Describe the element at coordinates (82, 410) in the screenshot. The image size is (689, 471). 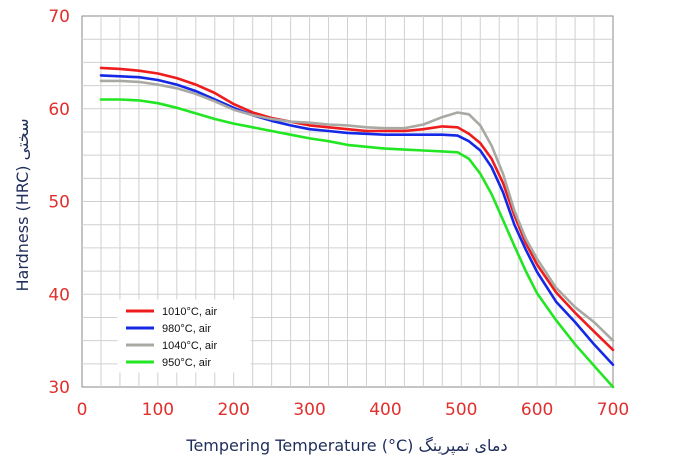
I see `x-tick-label: 0` at that location.